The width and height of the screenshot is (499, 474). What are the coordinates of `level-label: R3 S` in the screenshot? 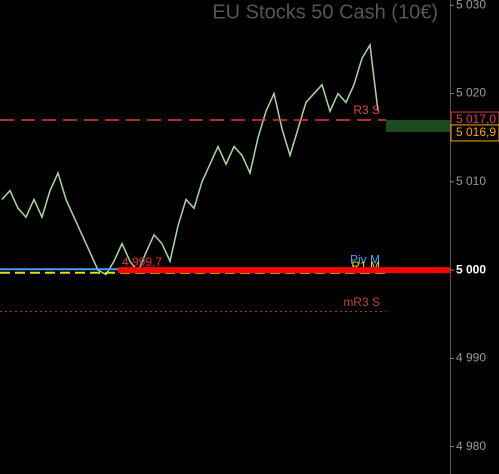 It's located at (366, 110).